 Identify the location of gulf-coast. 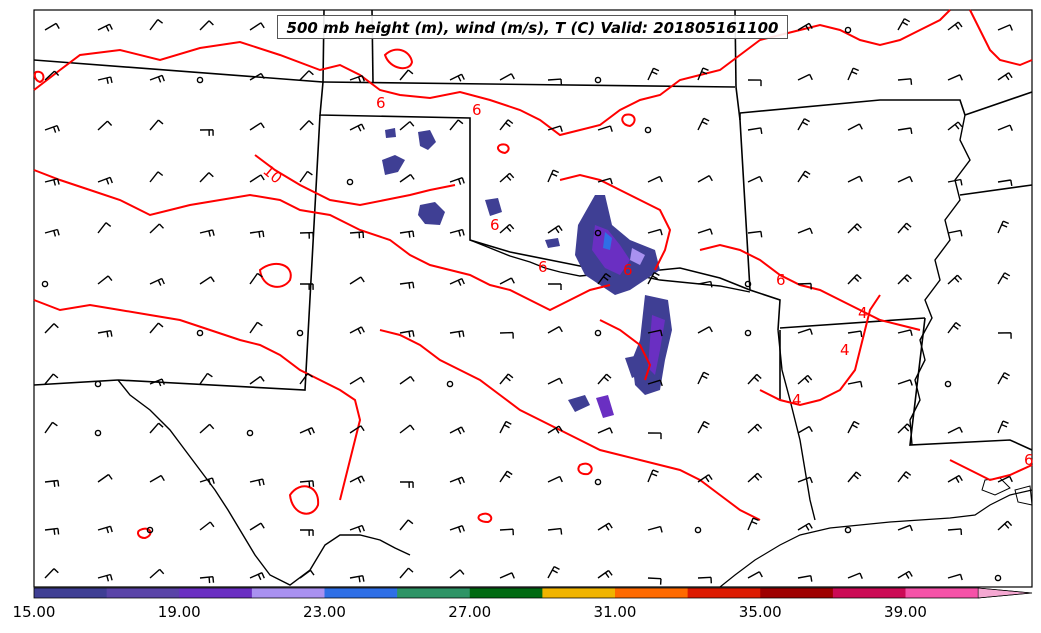
(876, 538).